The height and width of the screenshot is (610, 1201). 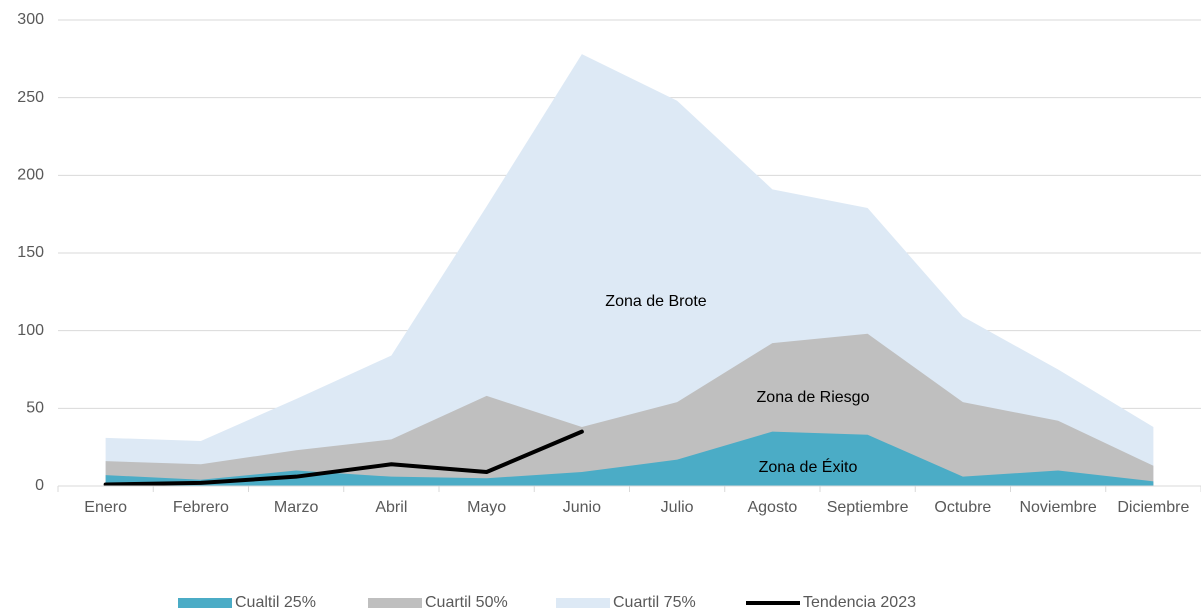 I want to click on annotation: Zona de Brote, so click(x=656, y=301).